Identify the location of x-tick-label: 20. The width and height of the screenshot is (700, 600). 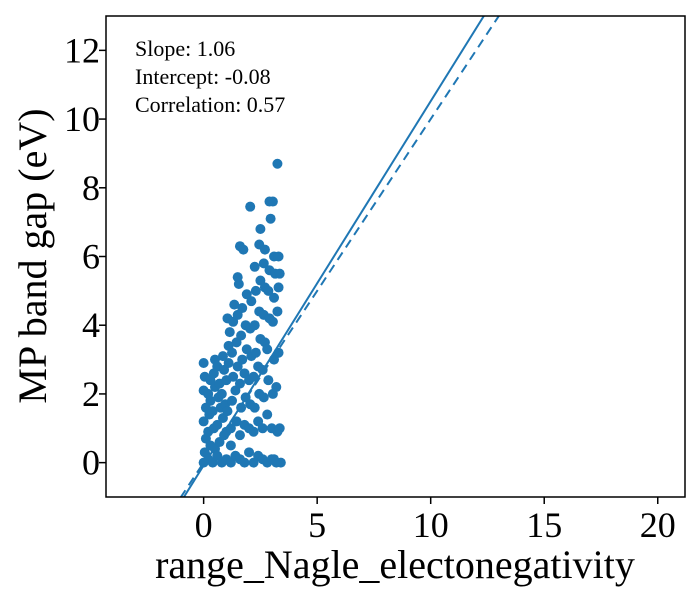
(658, 525).